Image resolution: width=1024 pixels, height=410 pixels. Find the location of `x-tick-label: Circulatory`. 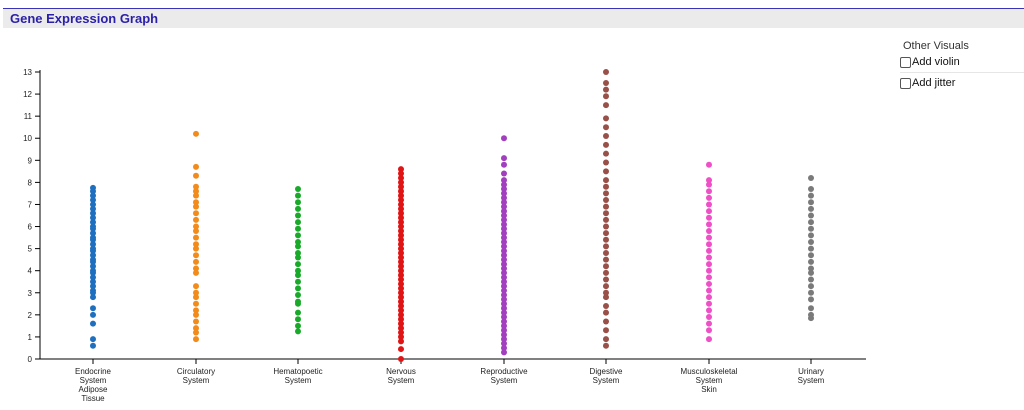

x-tick-label: Circulatory is located at coordinates (196, 371).